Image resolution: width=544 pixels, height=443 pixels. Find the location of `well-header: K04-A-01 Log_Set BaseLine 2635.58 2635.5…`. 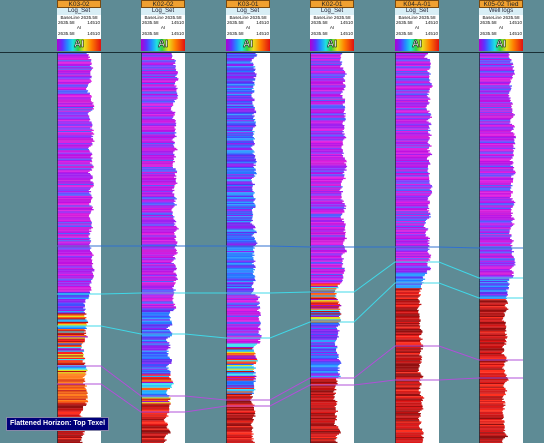

well-header: K04-A-01 Log_Set BaseLine 2635.58 2635.5… is located at coordinates (417, 26).